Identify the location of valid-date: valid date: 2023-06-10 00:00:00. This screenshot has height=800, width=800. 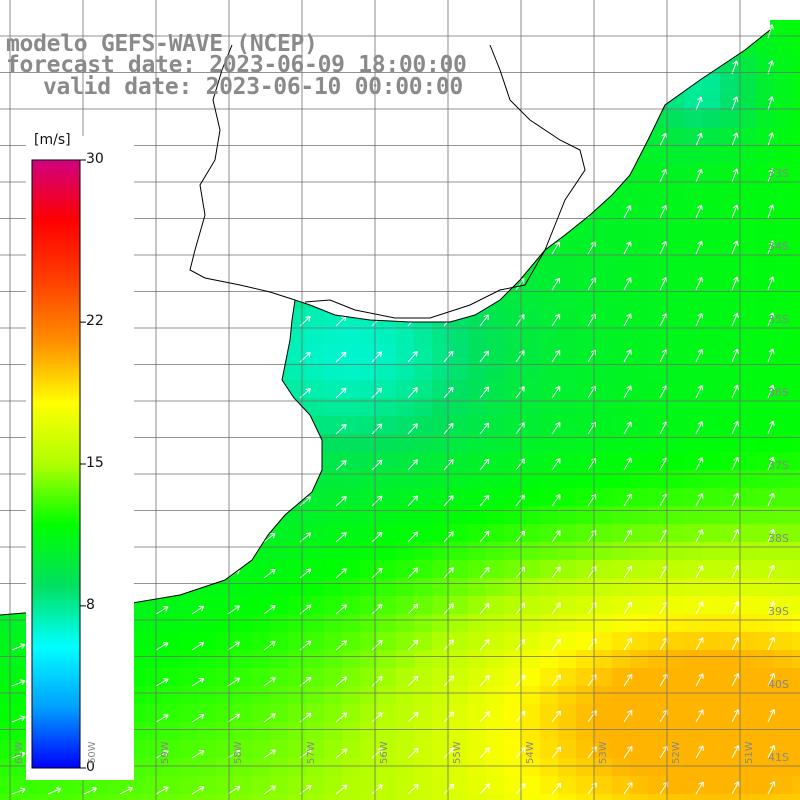
(253, 87).